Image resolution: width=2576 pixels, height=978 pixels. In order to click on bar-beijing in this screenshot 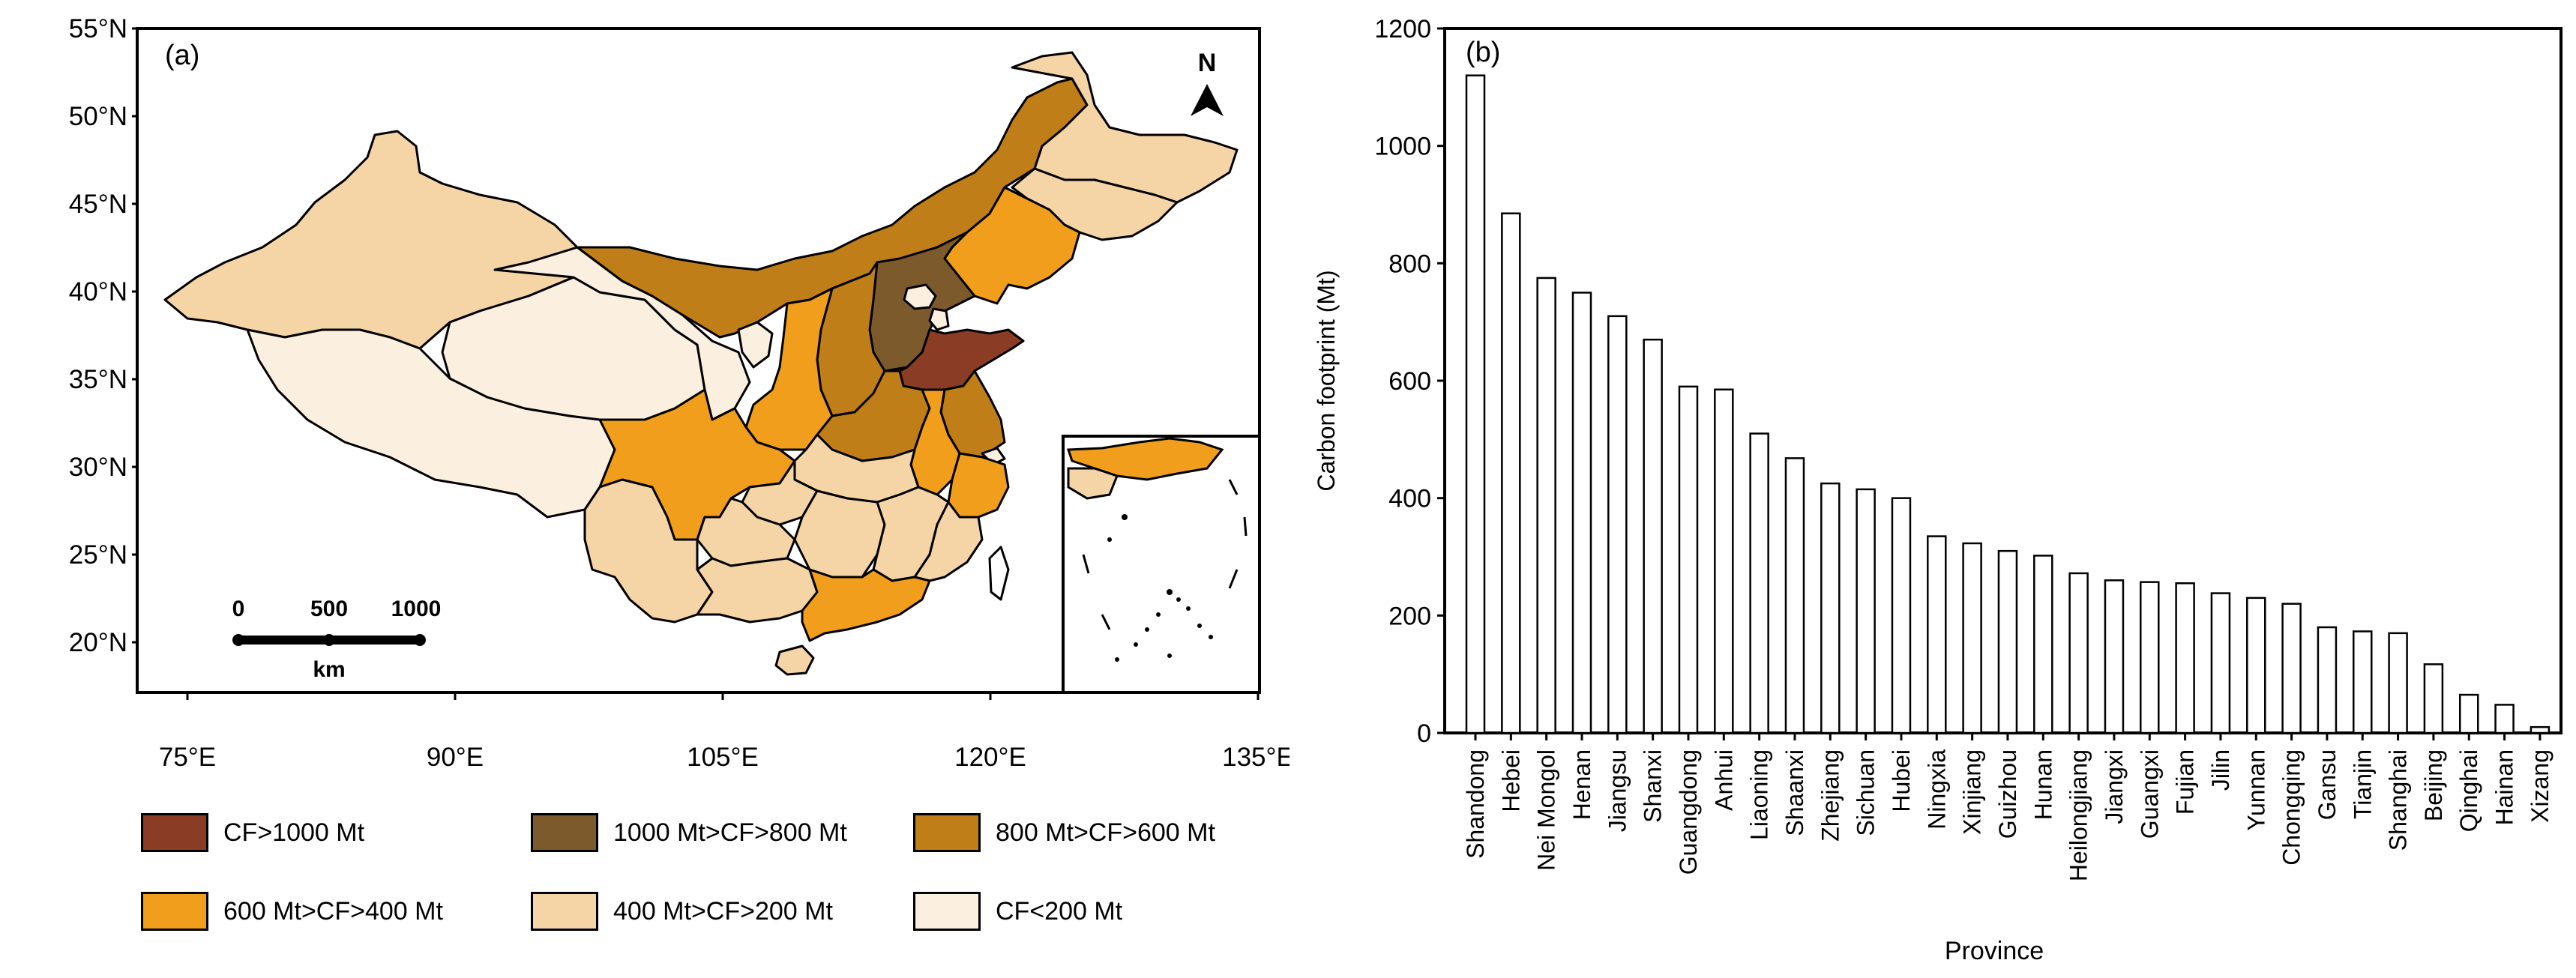, I will do `click(2433, 699)`.